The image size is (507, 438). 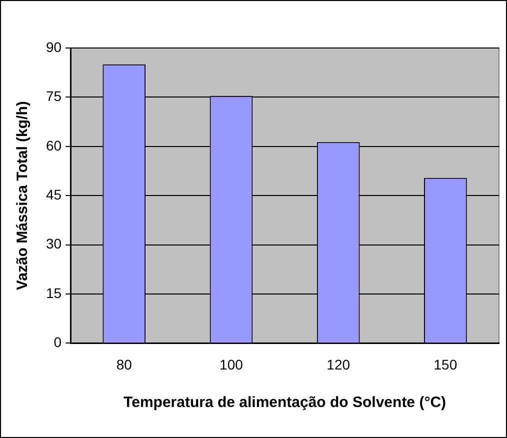 I want to click on y-axis-title: Vazão Mássica Total (kg/h), so click(x=23, y=195).